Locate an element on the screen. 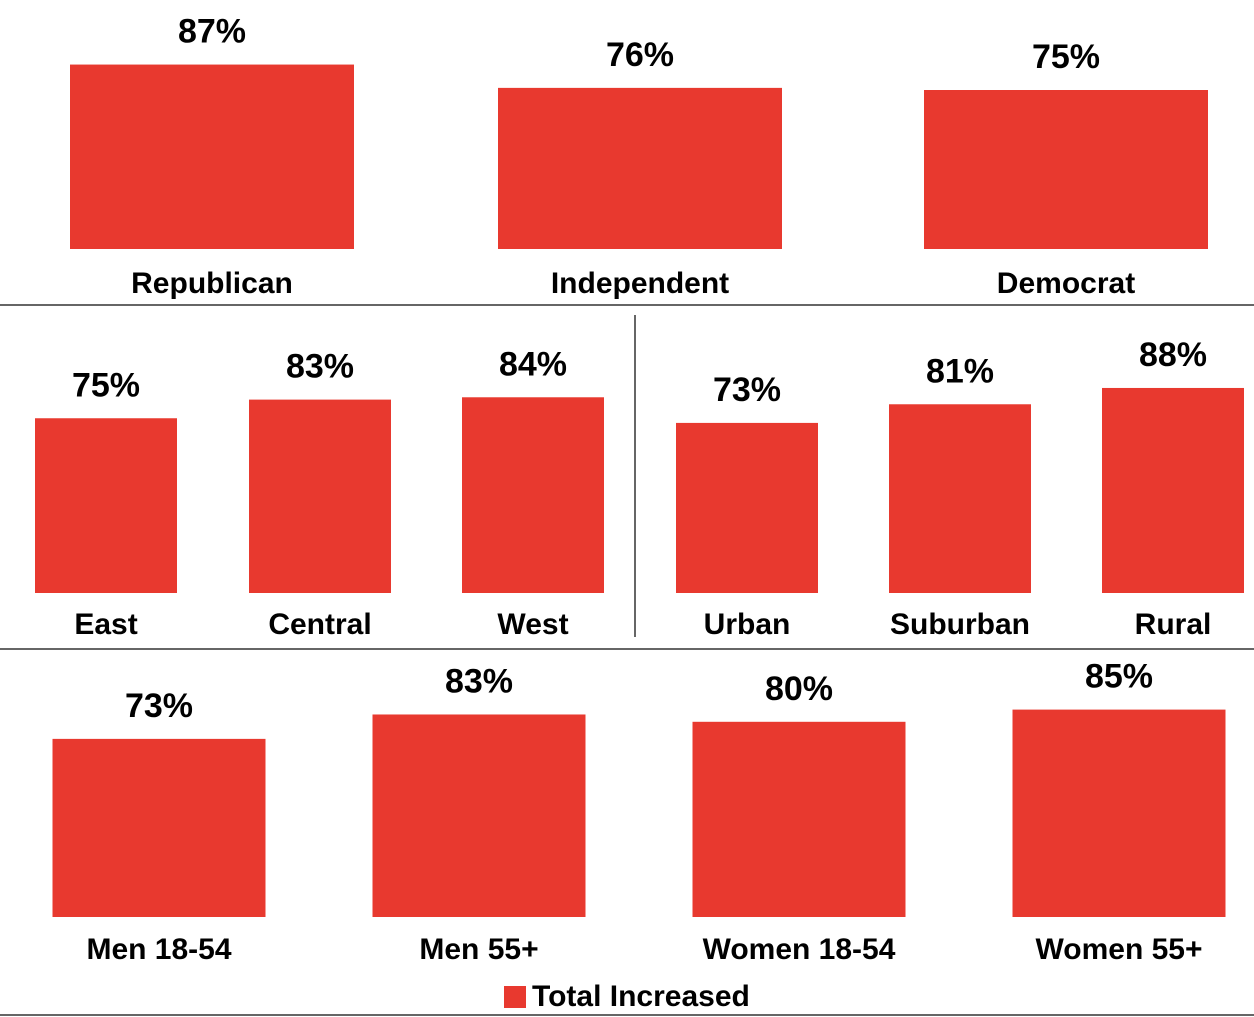  category-label-west: West is located at coordinates (532, 624).